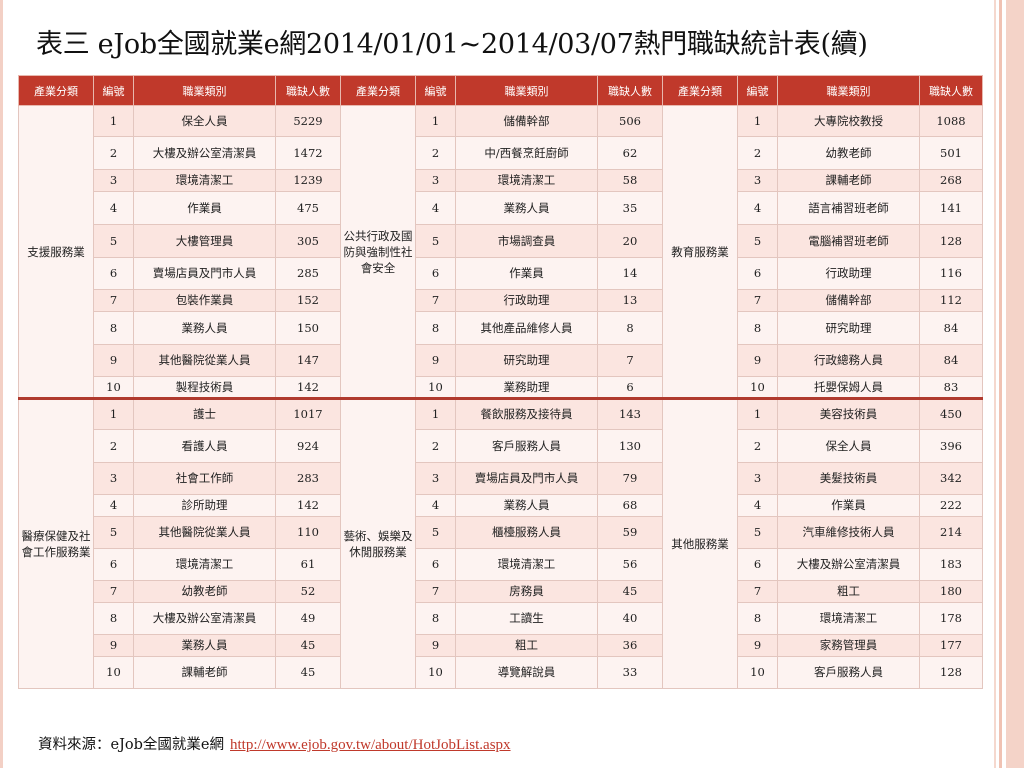 The image size is (1024, 768). Describe the element at coordinates (526, 672) in the screenshot. I see `occupation: 導覽解說員` at that location.